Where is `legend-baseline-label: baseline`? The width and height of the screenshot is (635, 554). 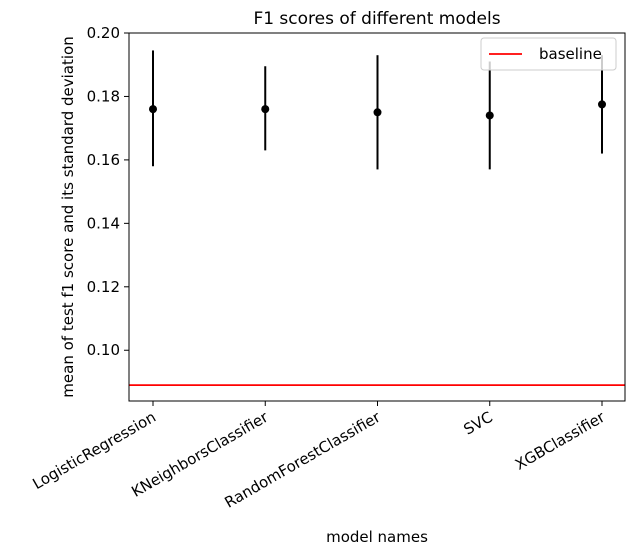
legend-baseline-label: baseline is located at coordinates (570, 54).